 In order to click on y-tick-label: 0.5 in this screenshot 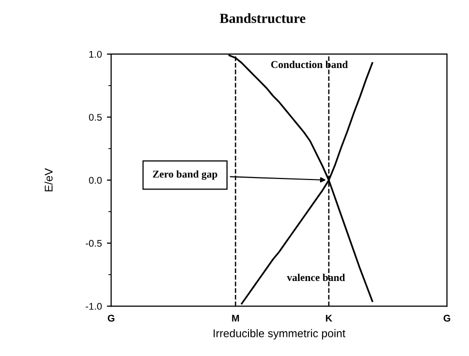, I will do `click(95, 117)`.